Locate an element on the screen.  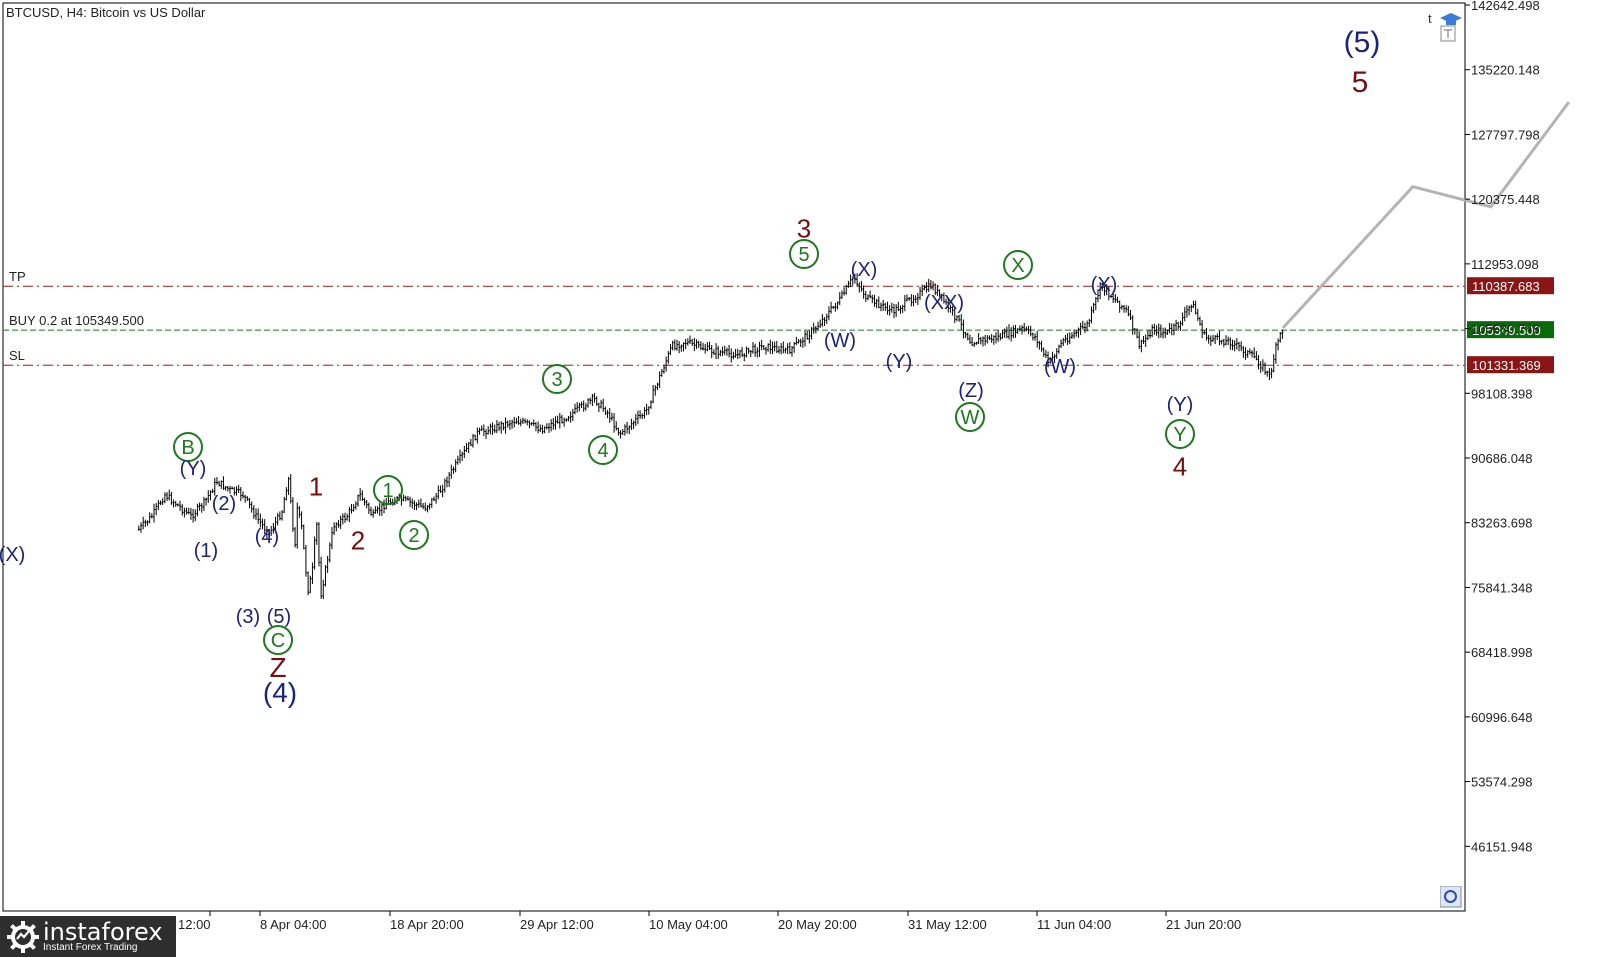
wave-text: (W) is located at coordinates (1060, 367).